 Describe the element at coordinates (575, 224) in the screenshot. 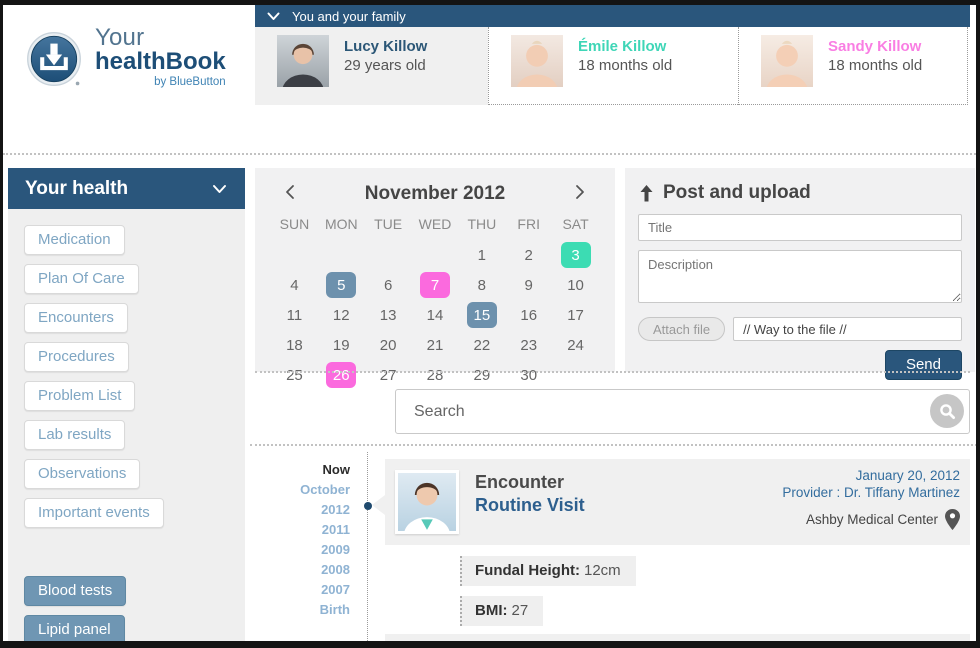

I see `calendar-weekday: SAT` at that location.